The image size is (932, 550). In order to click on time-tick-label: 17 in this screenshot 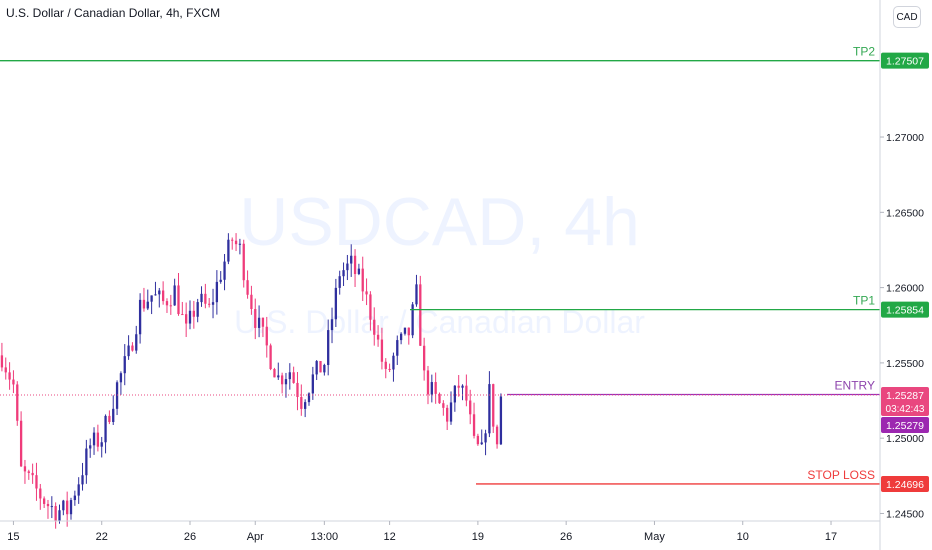, I will do `click(831, 537)`.